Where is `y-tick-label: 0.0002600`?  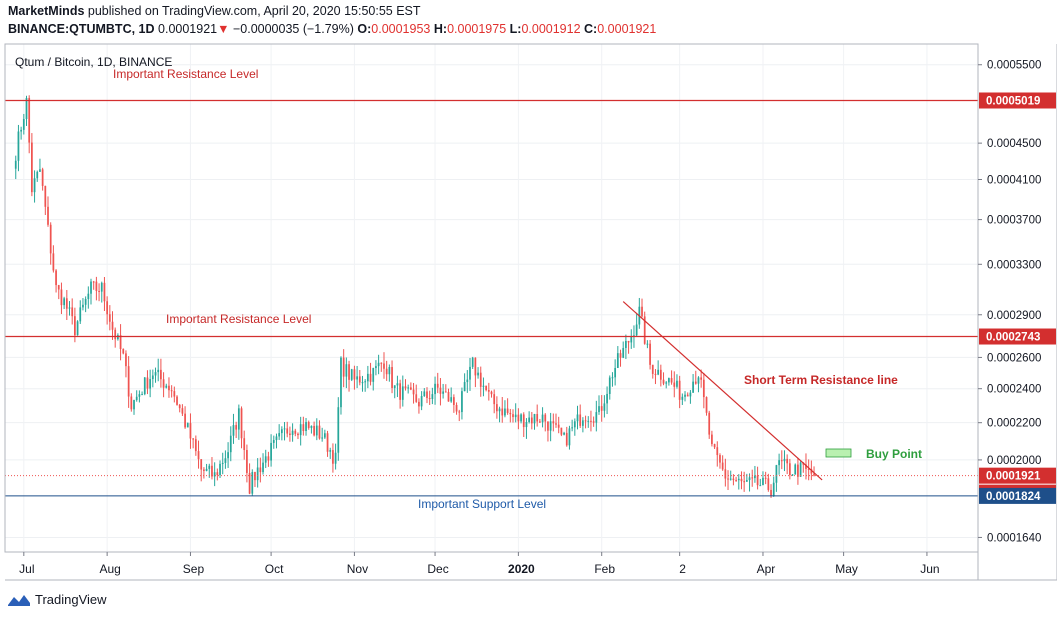
y-tick-label: 0.0002600 is located at coordinates (1014, 358).